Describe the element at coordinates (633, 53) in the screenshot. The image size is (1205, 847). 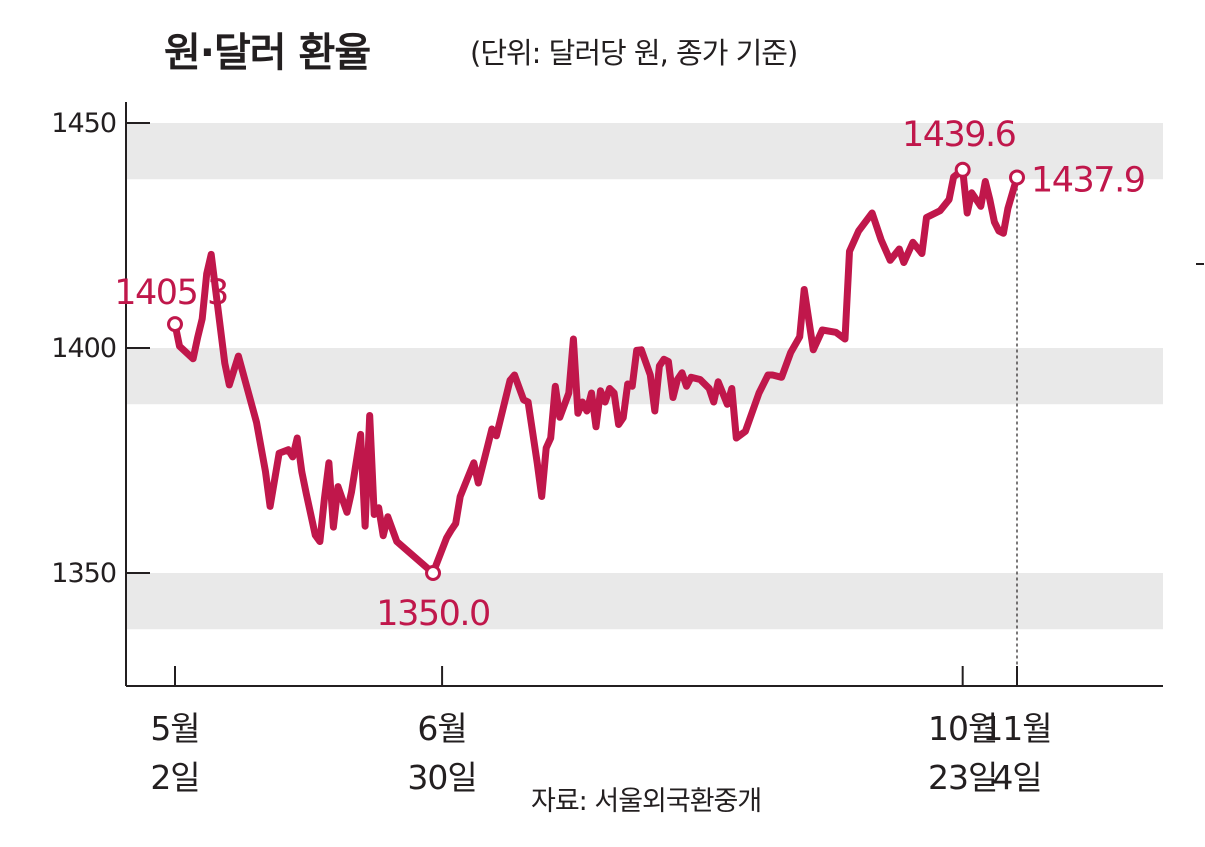
I see `chart-subtitle: (단위: 달러당 원, 종가 기준)` at that location.